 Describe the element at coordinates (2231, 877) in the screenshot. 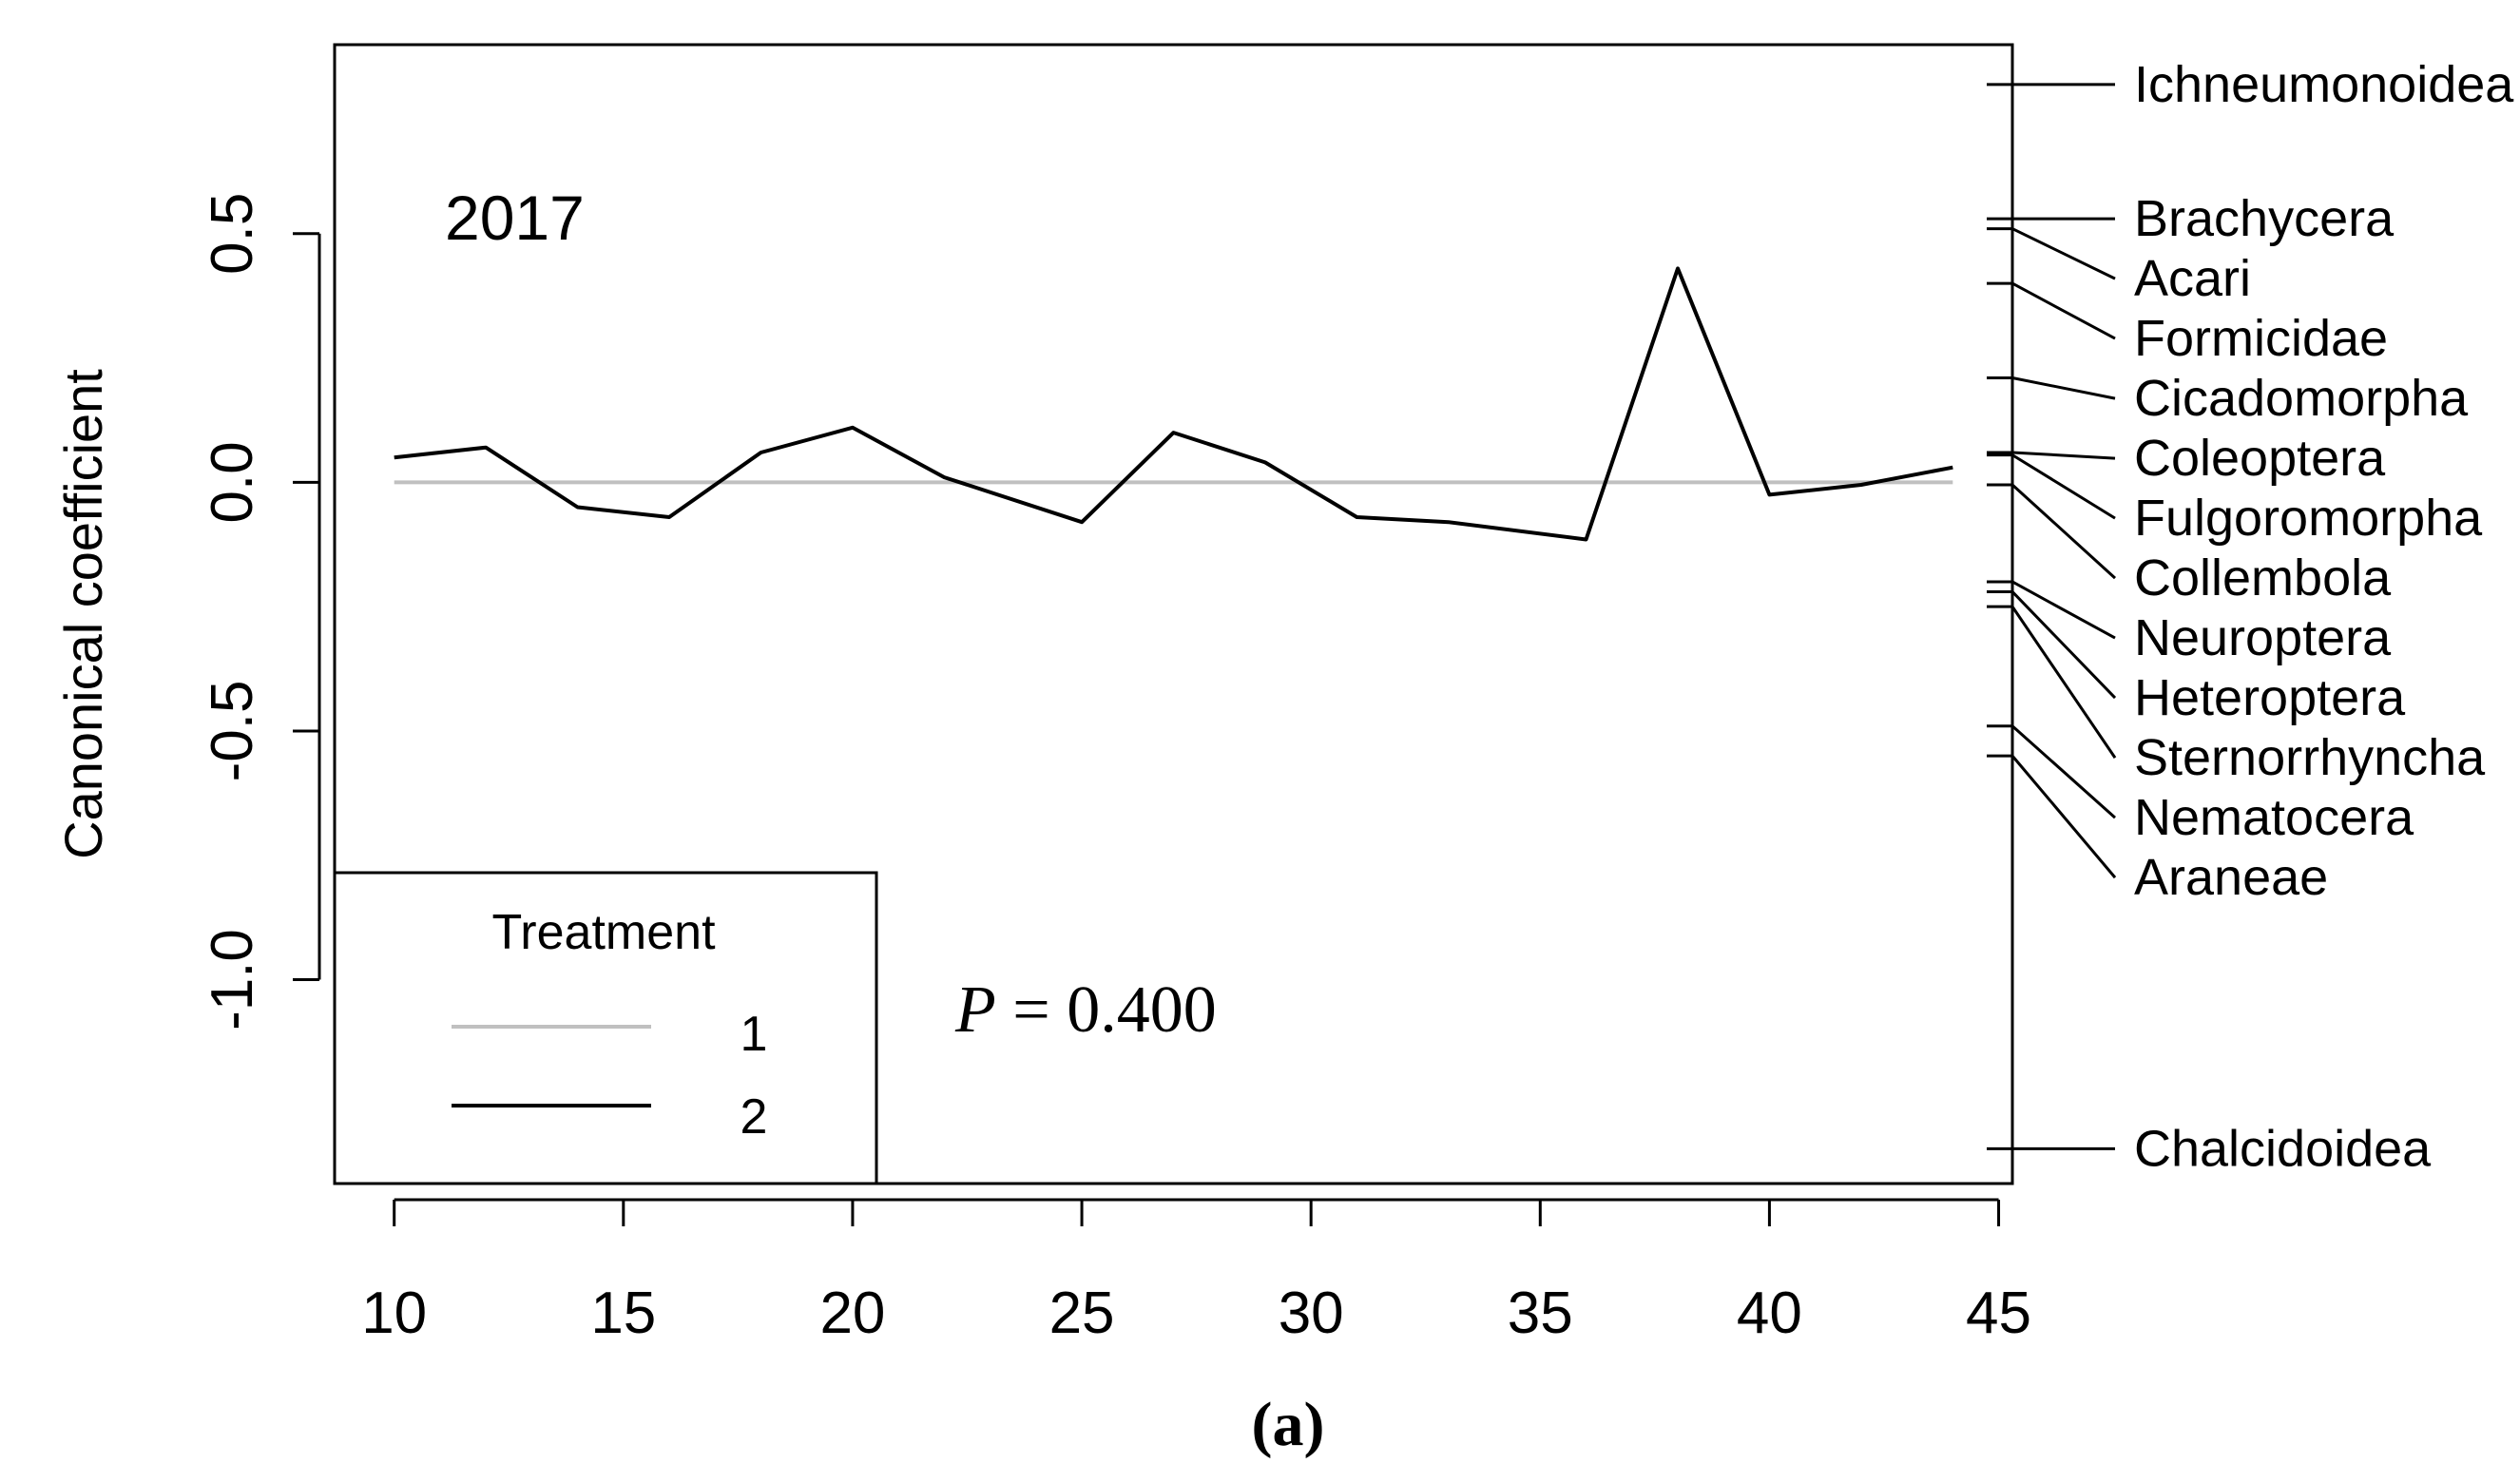

I see `species-label: Araneae` at that location.